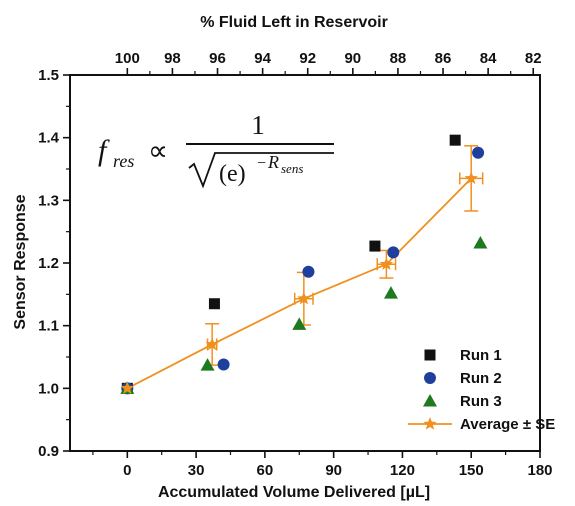  I want to click on top-axis: 100 98 96 94 92 90 88 86 84 82, so click(328, 62).